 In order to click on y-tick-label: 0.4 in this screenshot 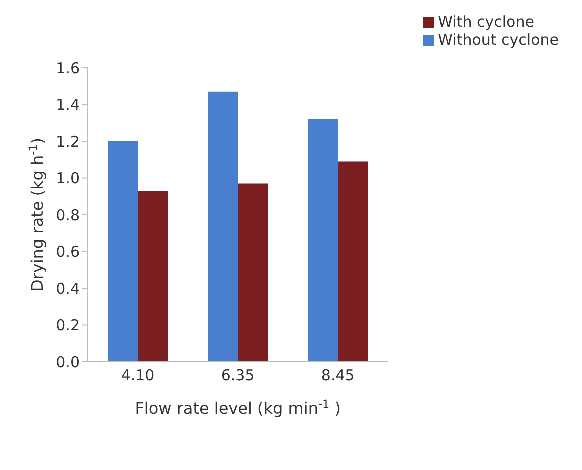, I will do `click(68, 289)`.